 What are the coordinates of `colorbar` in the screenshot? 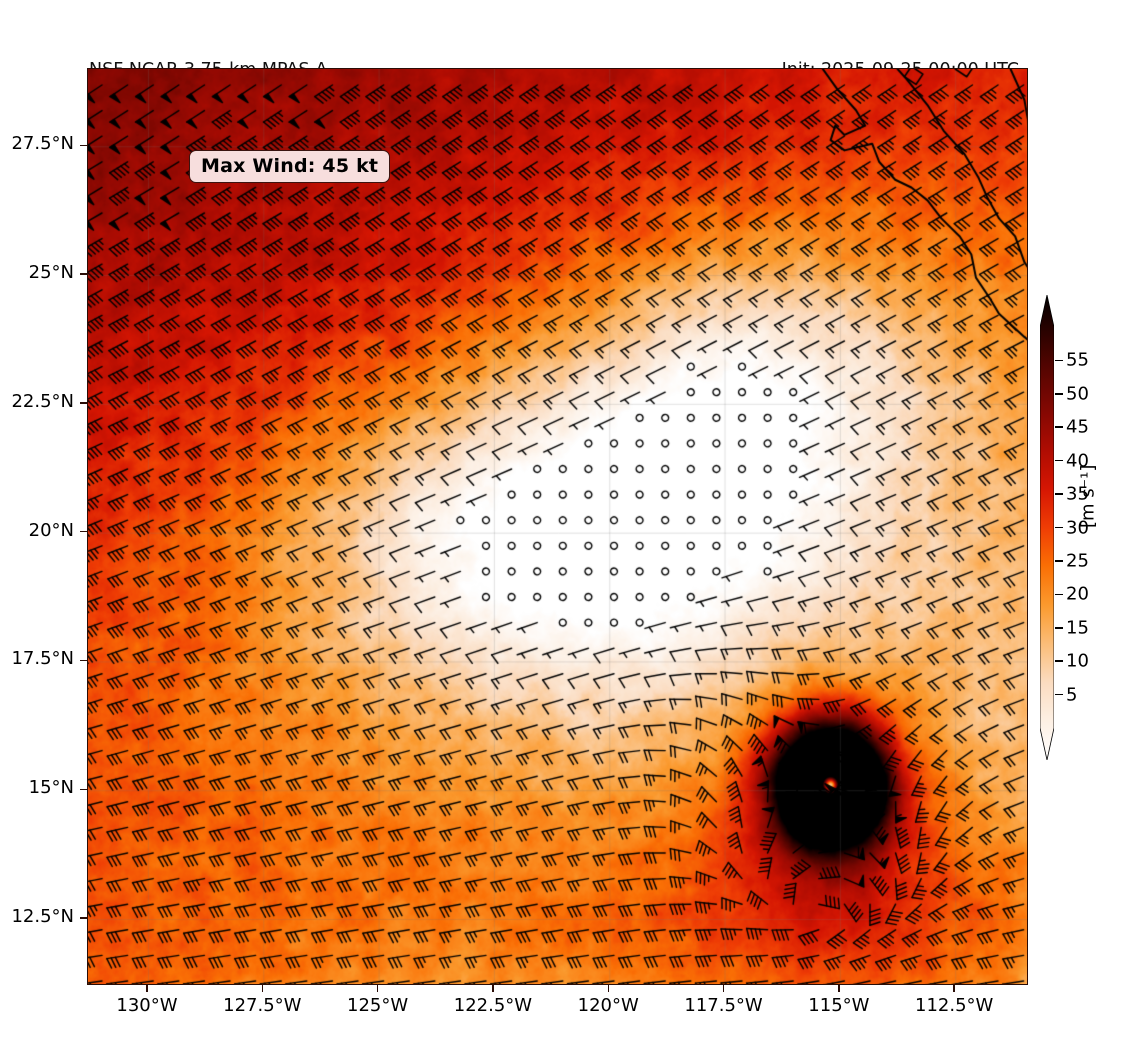 It's located at (1047, 527).